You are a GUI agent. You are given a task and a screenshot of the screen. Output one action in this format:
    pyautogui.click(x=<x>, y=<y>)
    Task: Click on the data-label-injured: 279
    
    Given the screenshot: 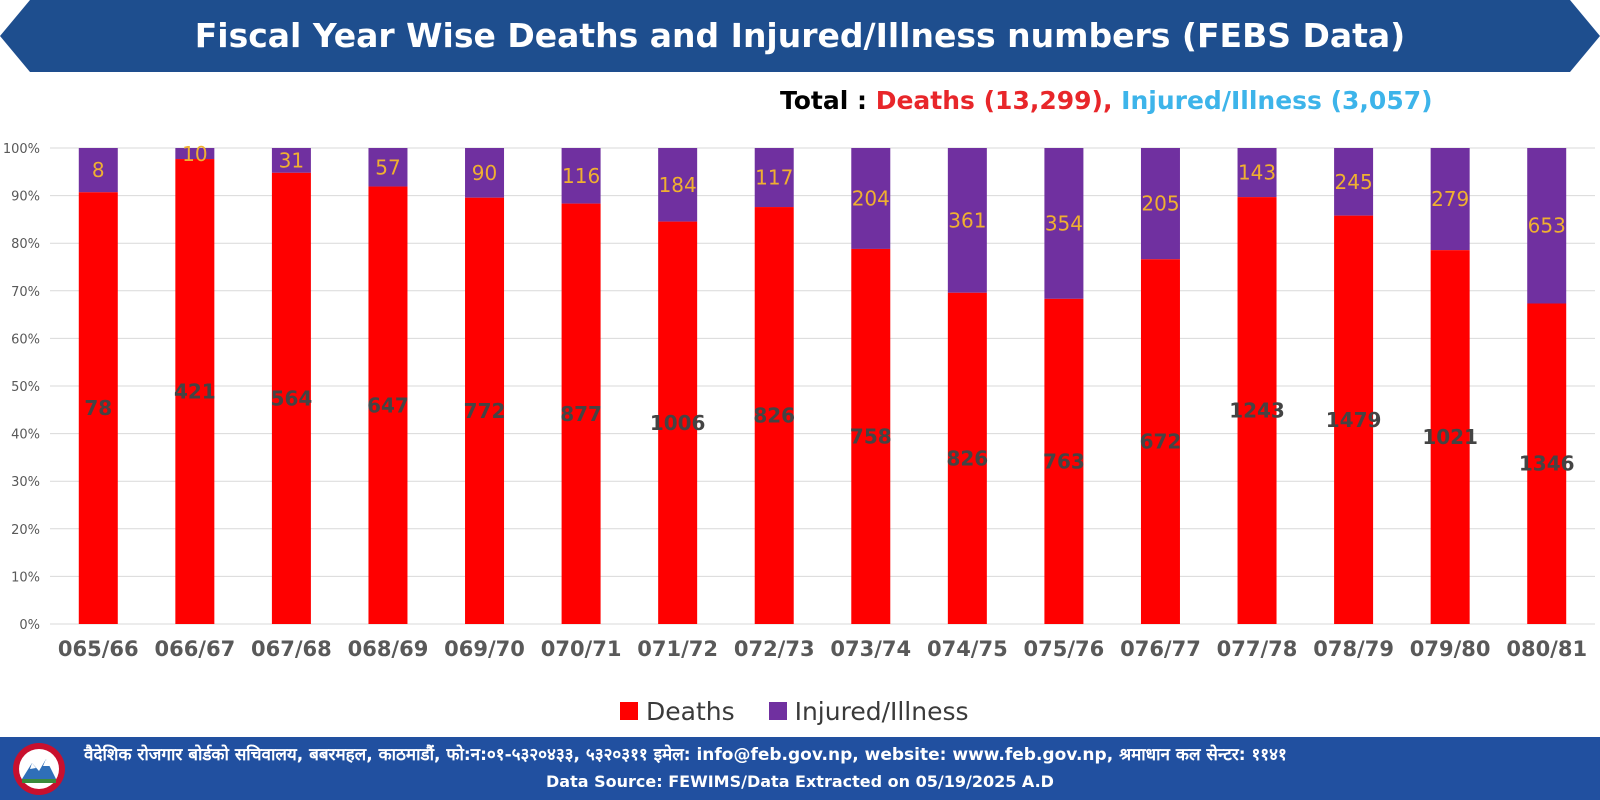 What is the action you would take?
    pyautogui.click(x=1450, y=199)
    